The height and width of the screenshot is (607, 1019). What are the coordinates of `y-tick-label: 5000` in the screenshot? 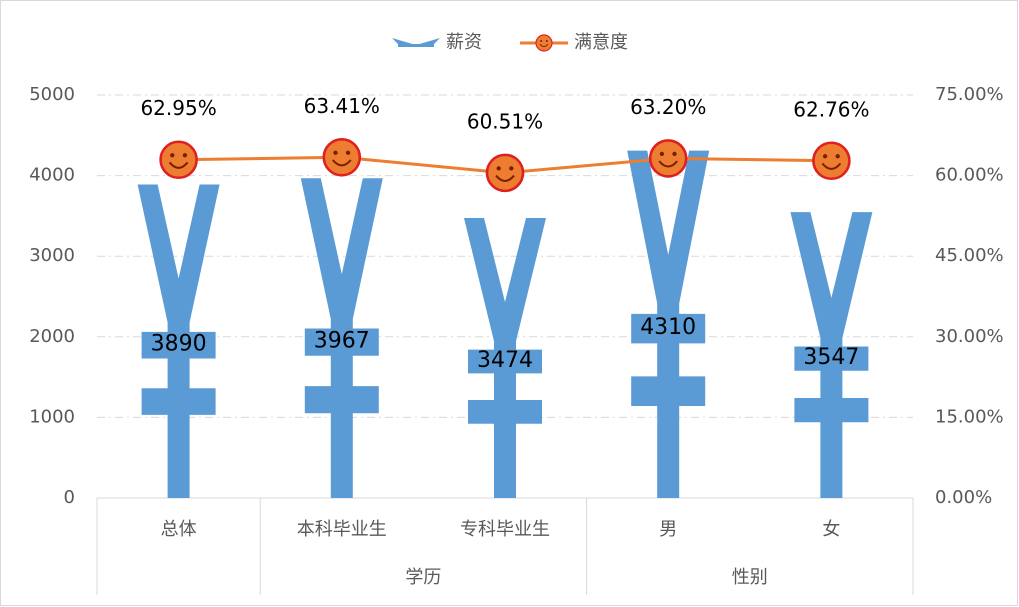 It's located at (52, 94).